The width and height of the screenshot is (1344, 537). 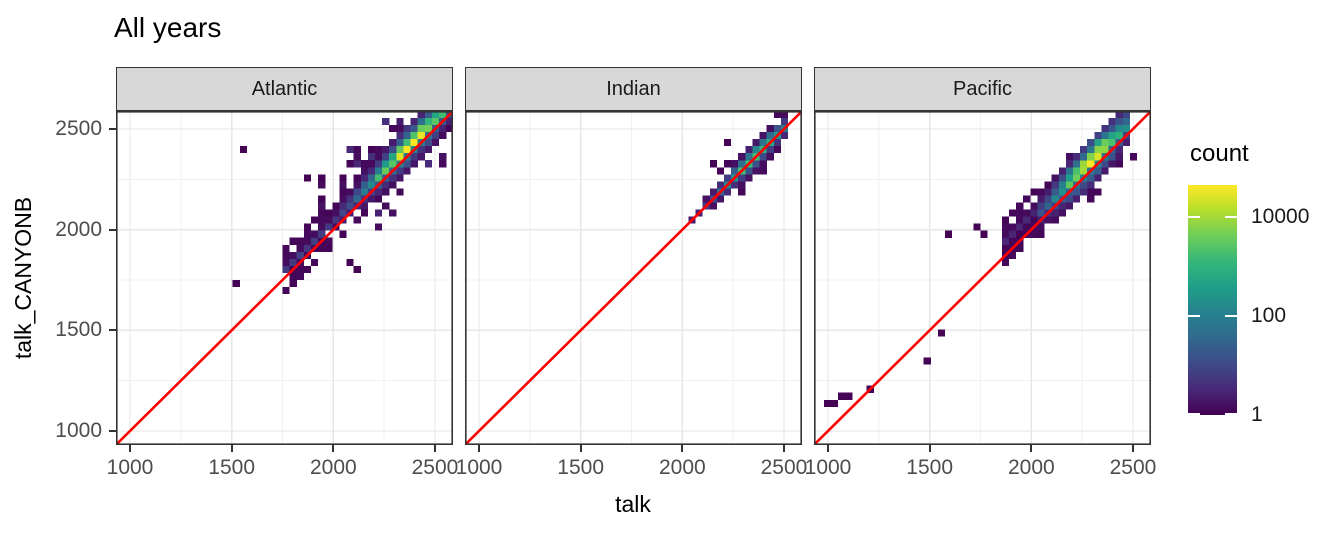 What do you see at coordinates (1194, 217) in the screenshot?
I see `legend-tick-left` at bounding box center [1194, 217].